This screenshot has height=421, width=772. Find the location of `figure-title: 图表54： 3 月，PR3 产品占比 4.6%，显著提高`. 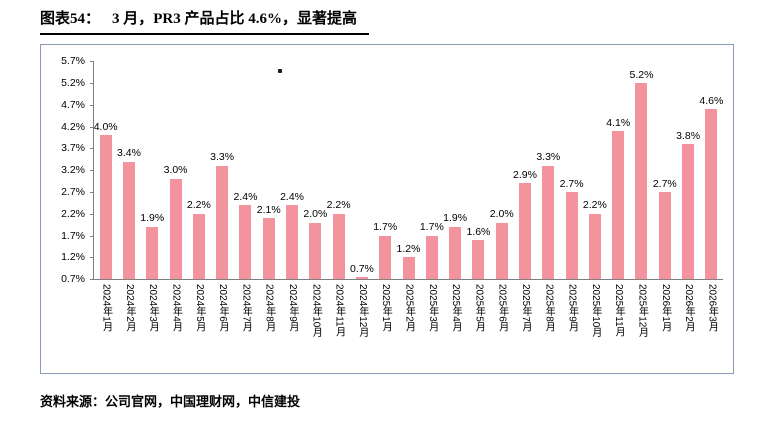

figure-title: 图表54： 3 月，PR3 产品占比 4.6%，显著提高 is located at coordinates (205, 22).